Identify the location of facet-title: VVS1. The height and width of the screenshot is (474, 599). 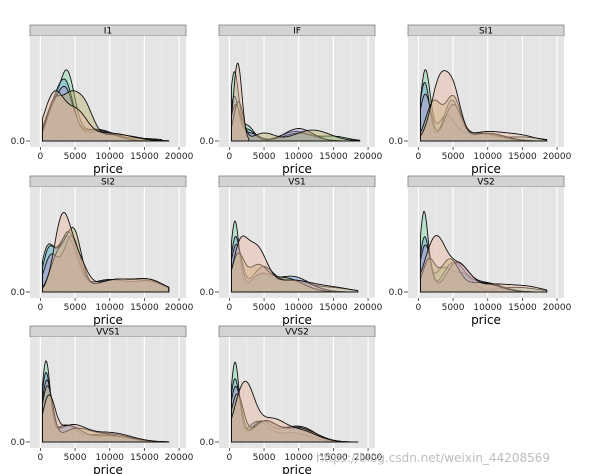
(108, 333).